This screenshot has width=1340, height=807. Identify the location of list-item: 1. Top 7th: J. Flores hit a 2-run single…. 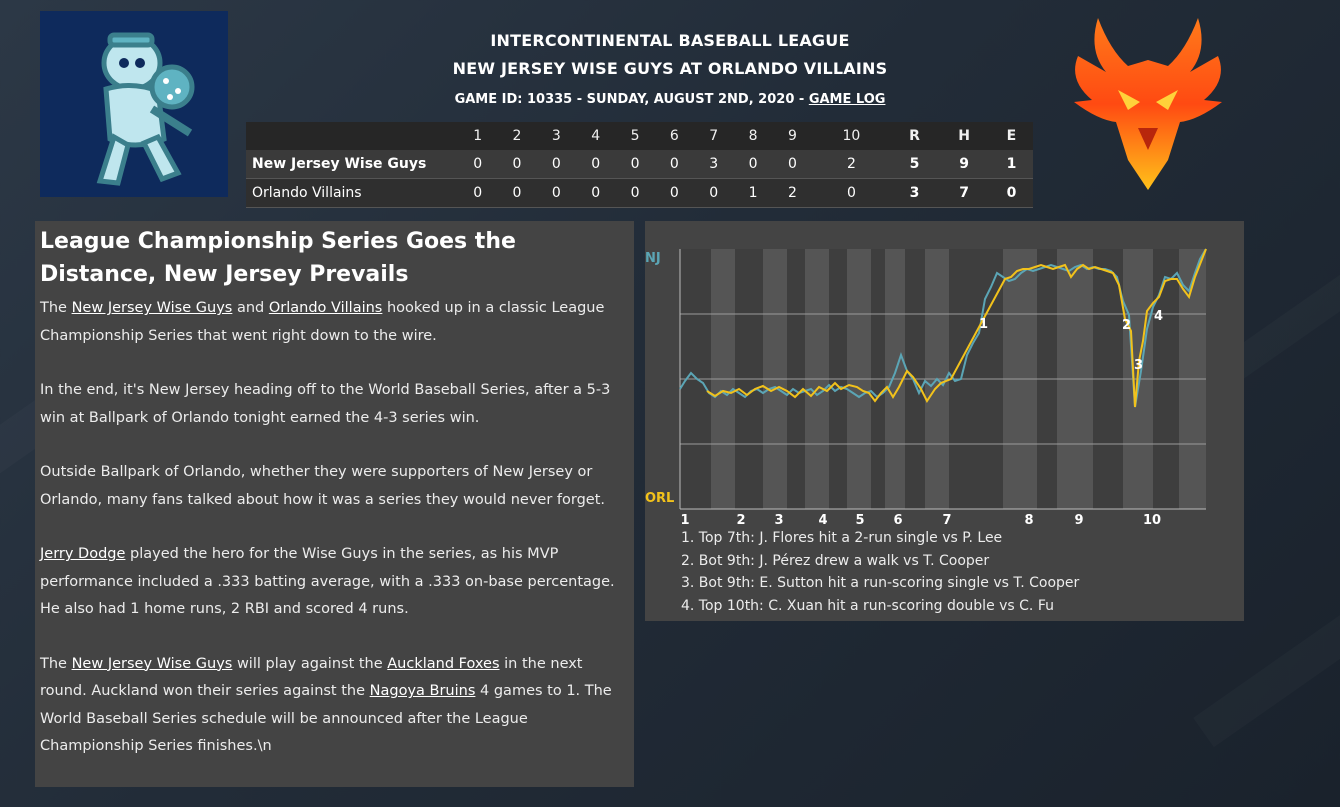
(842, 538).